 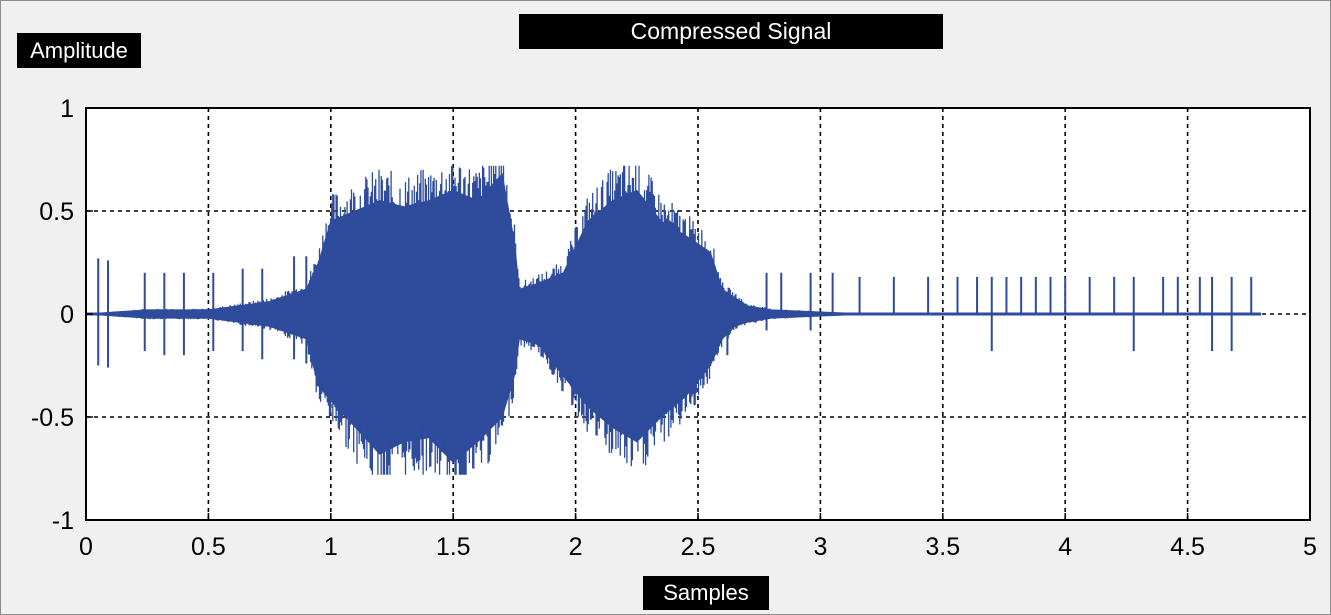 What do you see at coordinates (56, 212) in the screenshot?
I see `y-tick-label: 0.5` at bounding box center [56, 212].